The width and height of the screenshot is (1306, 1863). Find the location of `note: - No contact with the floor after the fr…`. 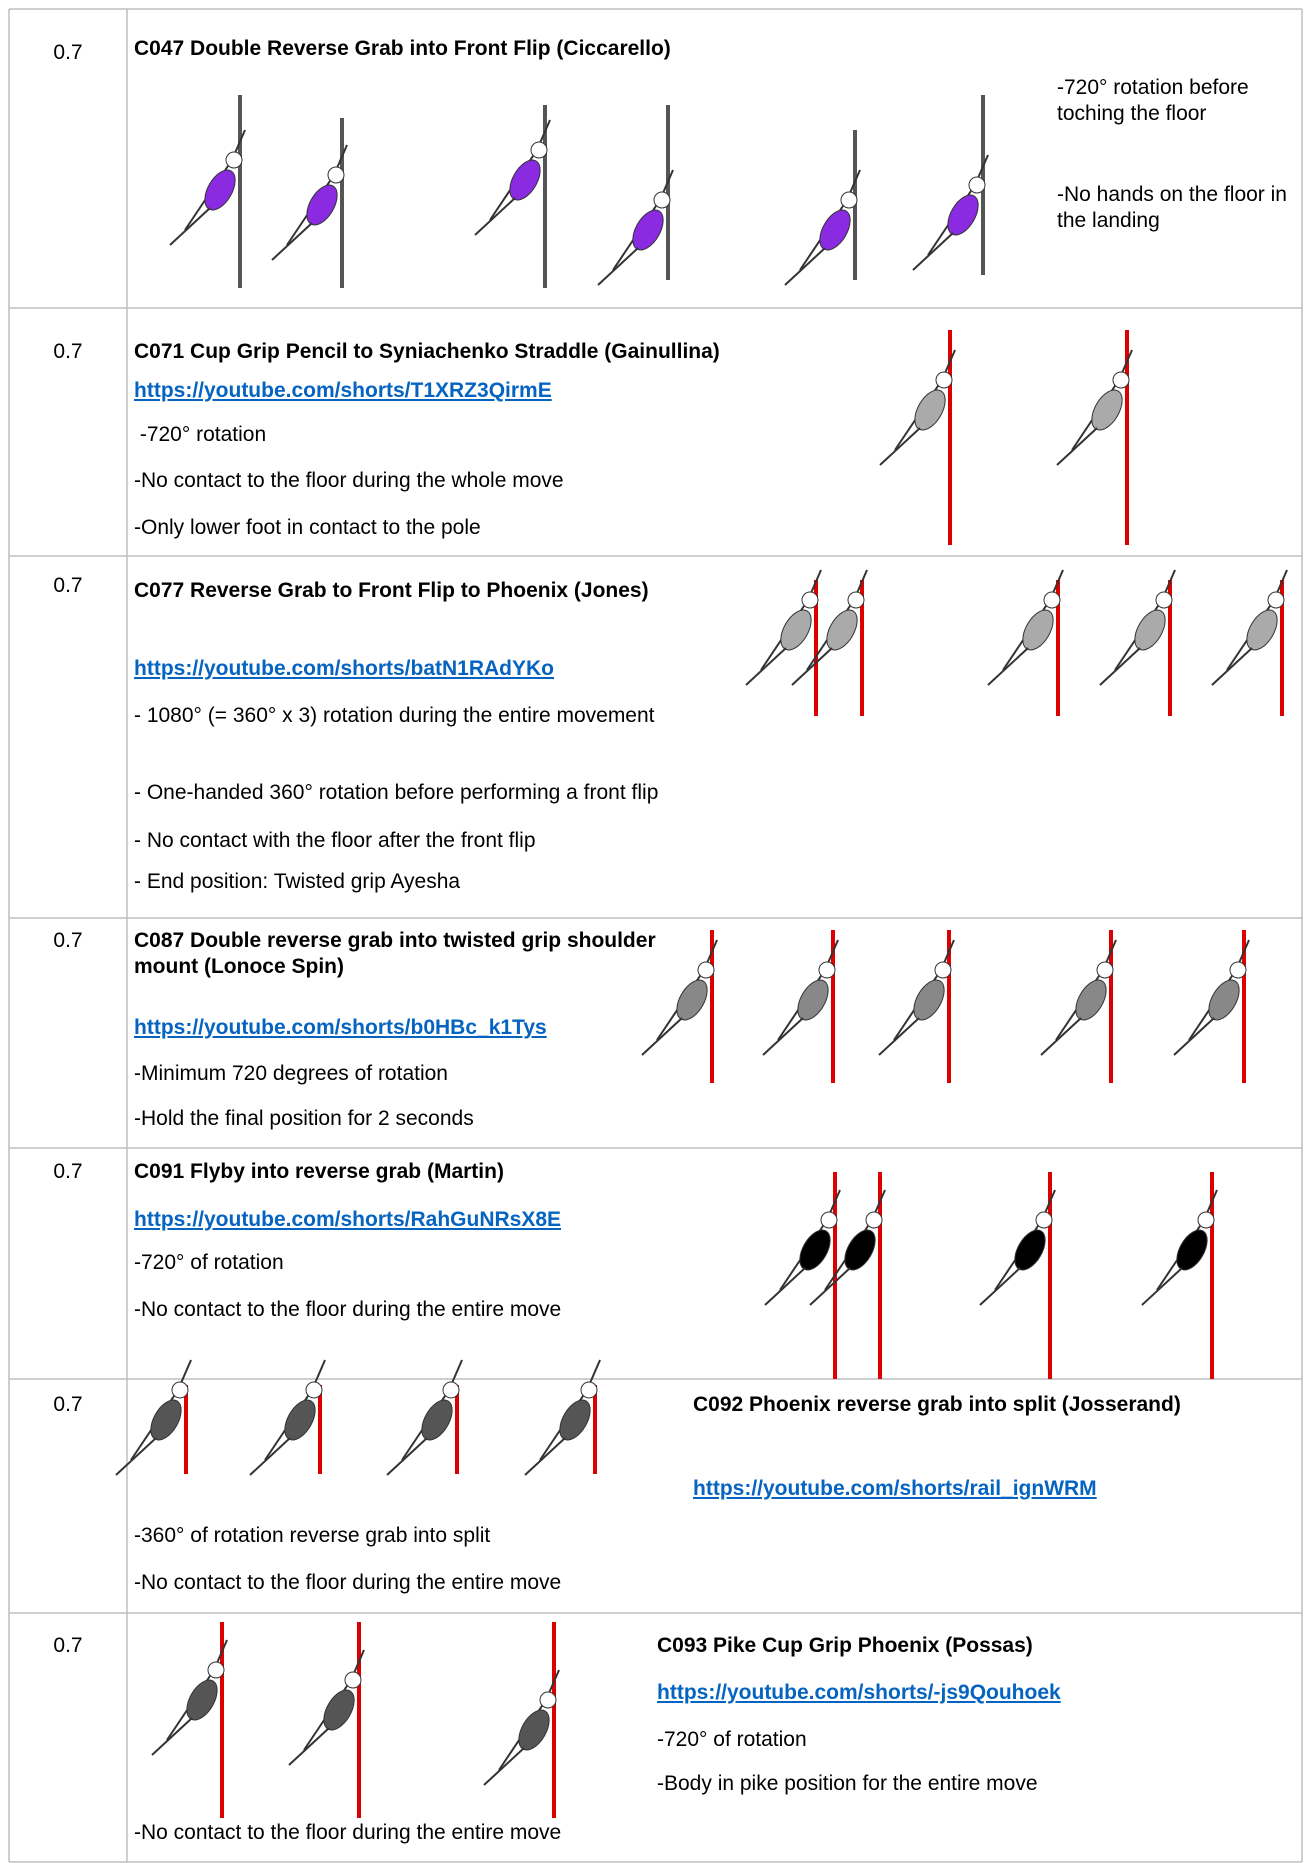

note: - No contact with the floor after the fr… is located at coordinates (335, 840).